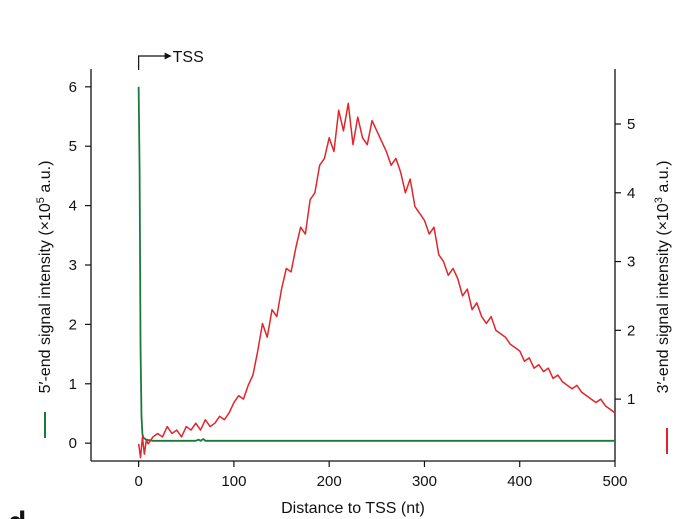 The width and height of the screenshot is (679, 519). What do you see at coordinates (353, 508) in the screenshot?
I see `x-axis-title: Distance to TSS (nt)` at bounding box center [353, 508].